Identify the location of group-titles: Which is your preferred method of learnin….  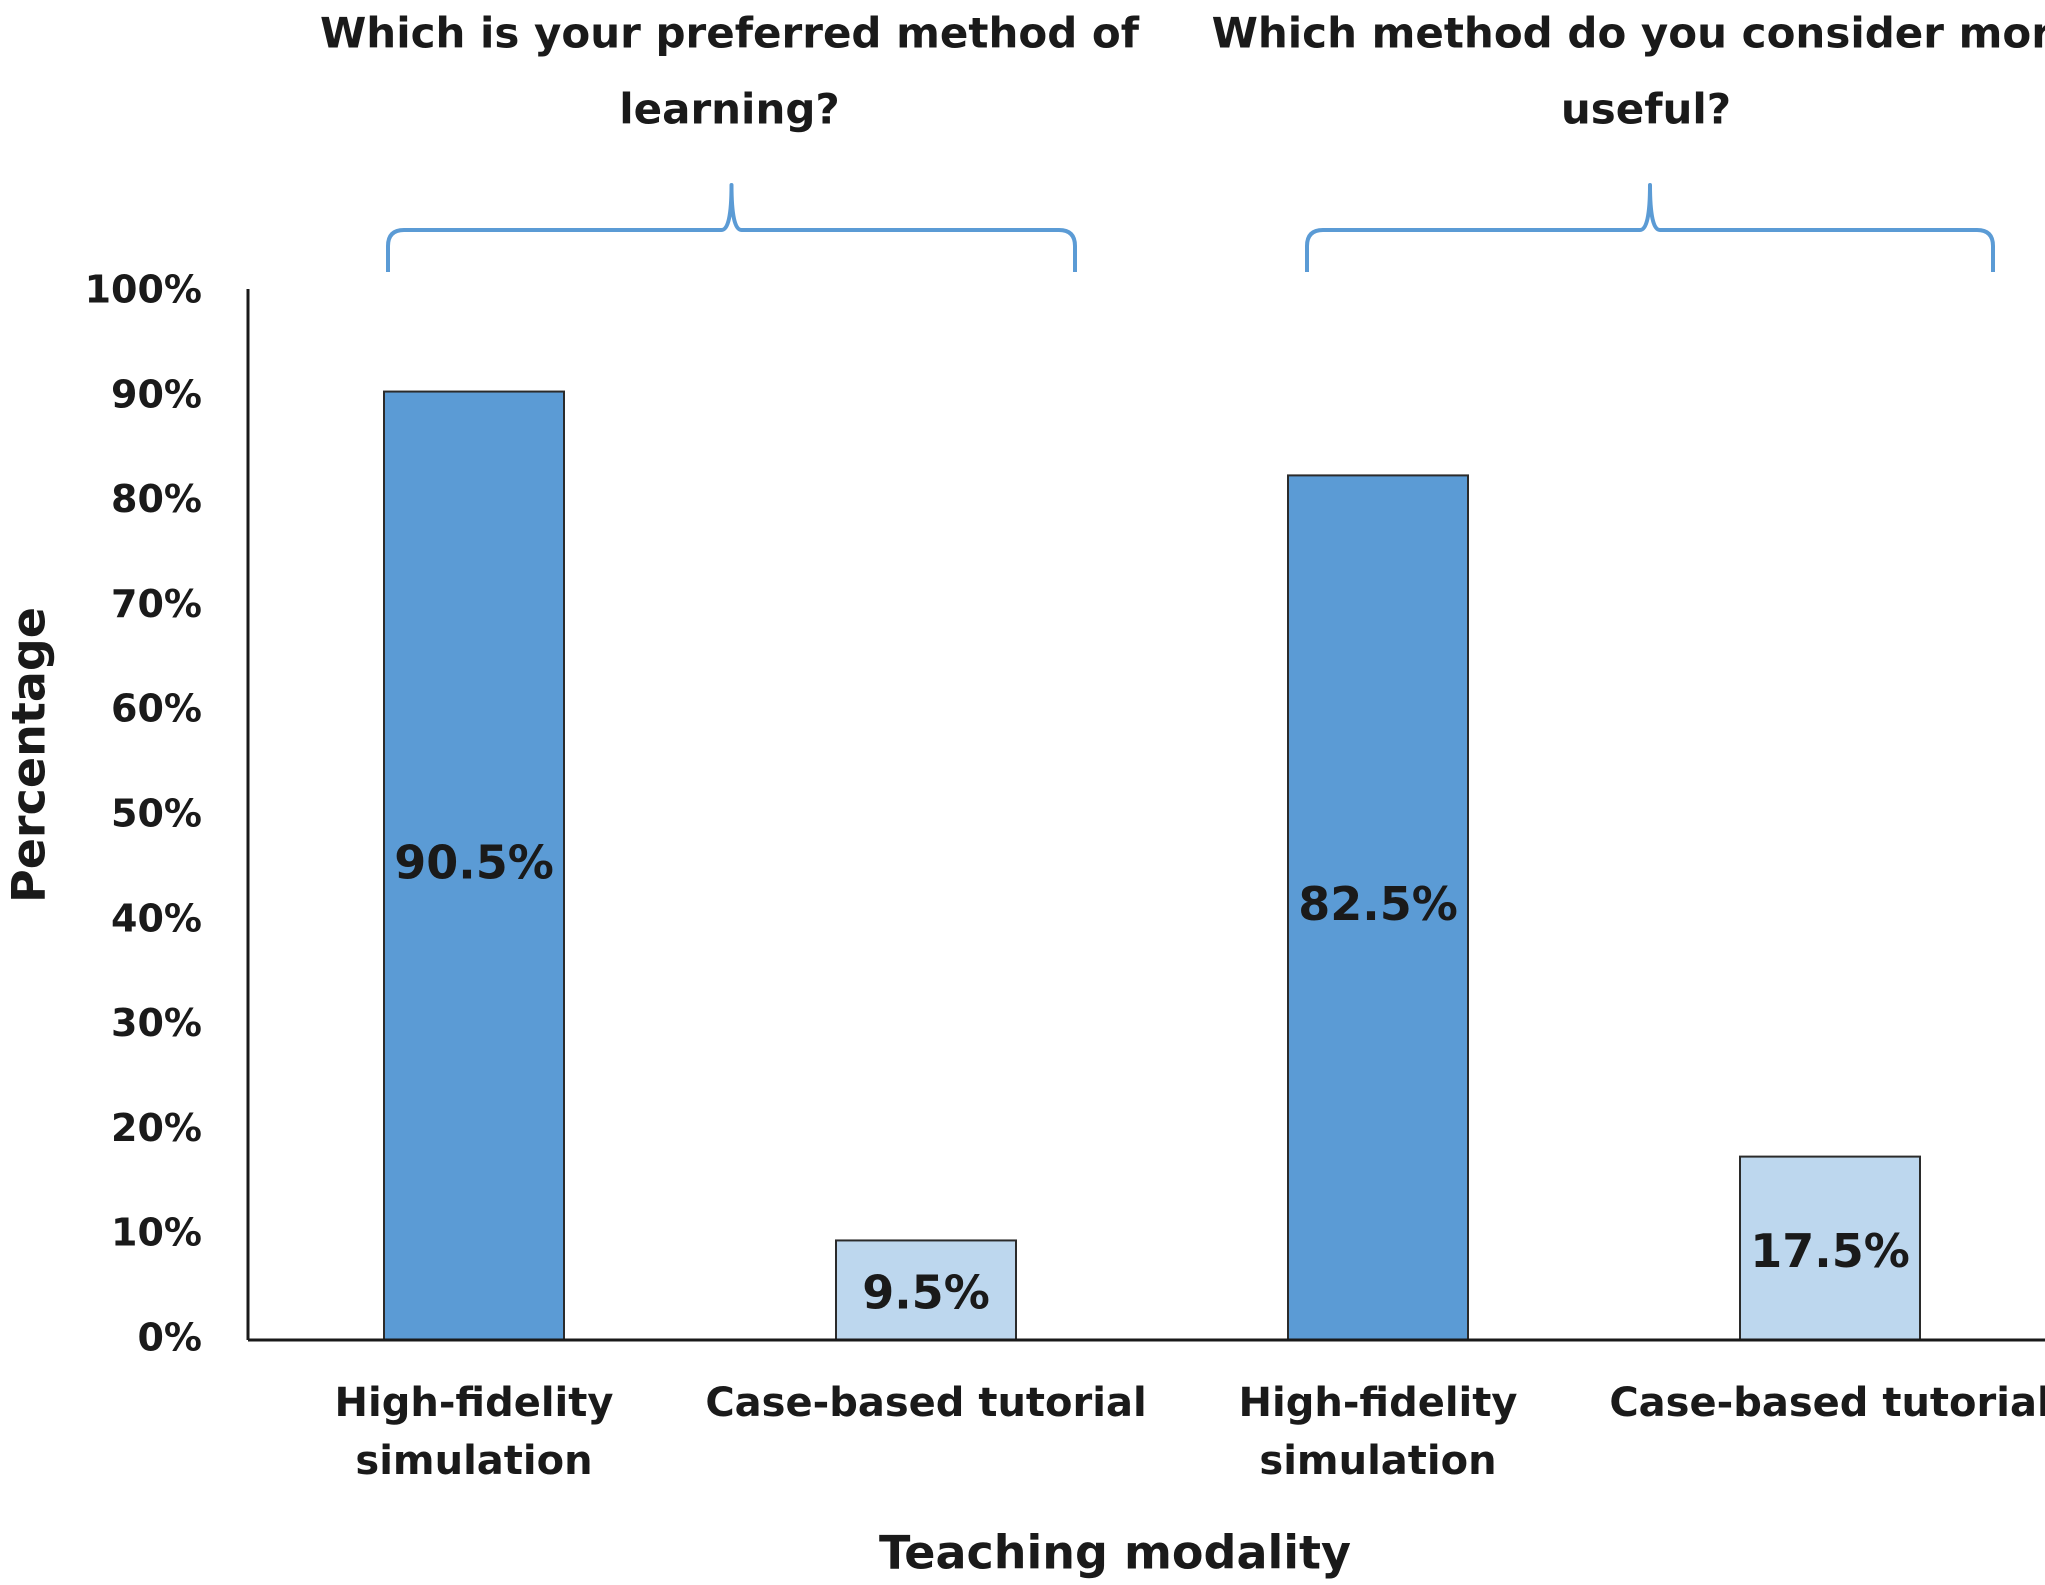
(1182, 71).